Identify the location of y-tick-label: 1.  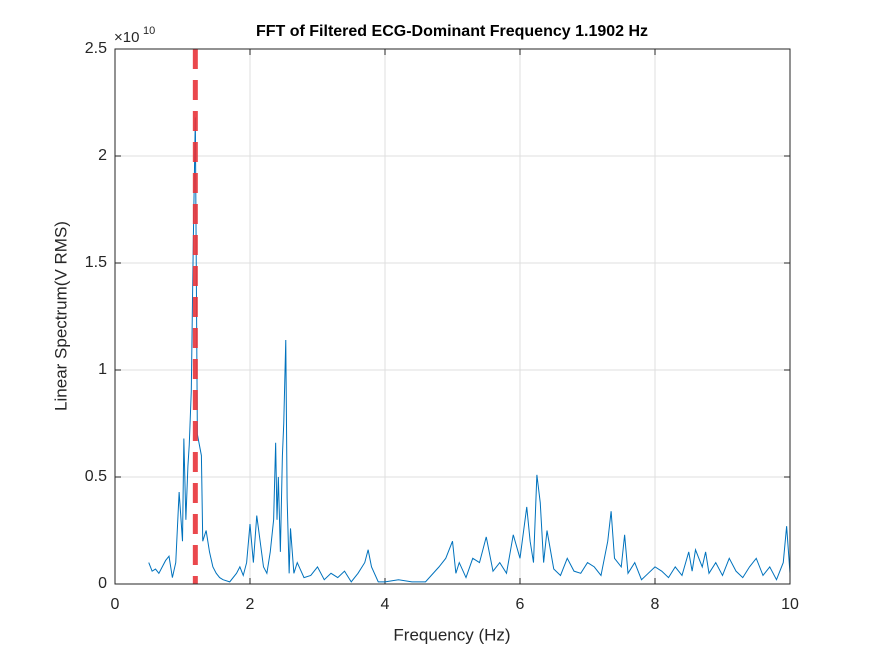
(102, 369).